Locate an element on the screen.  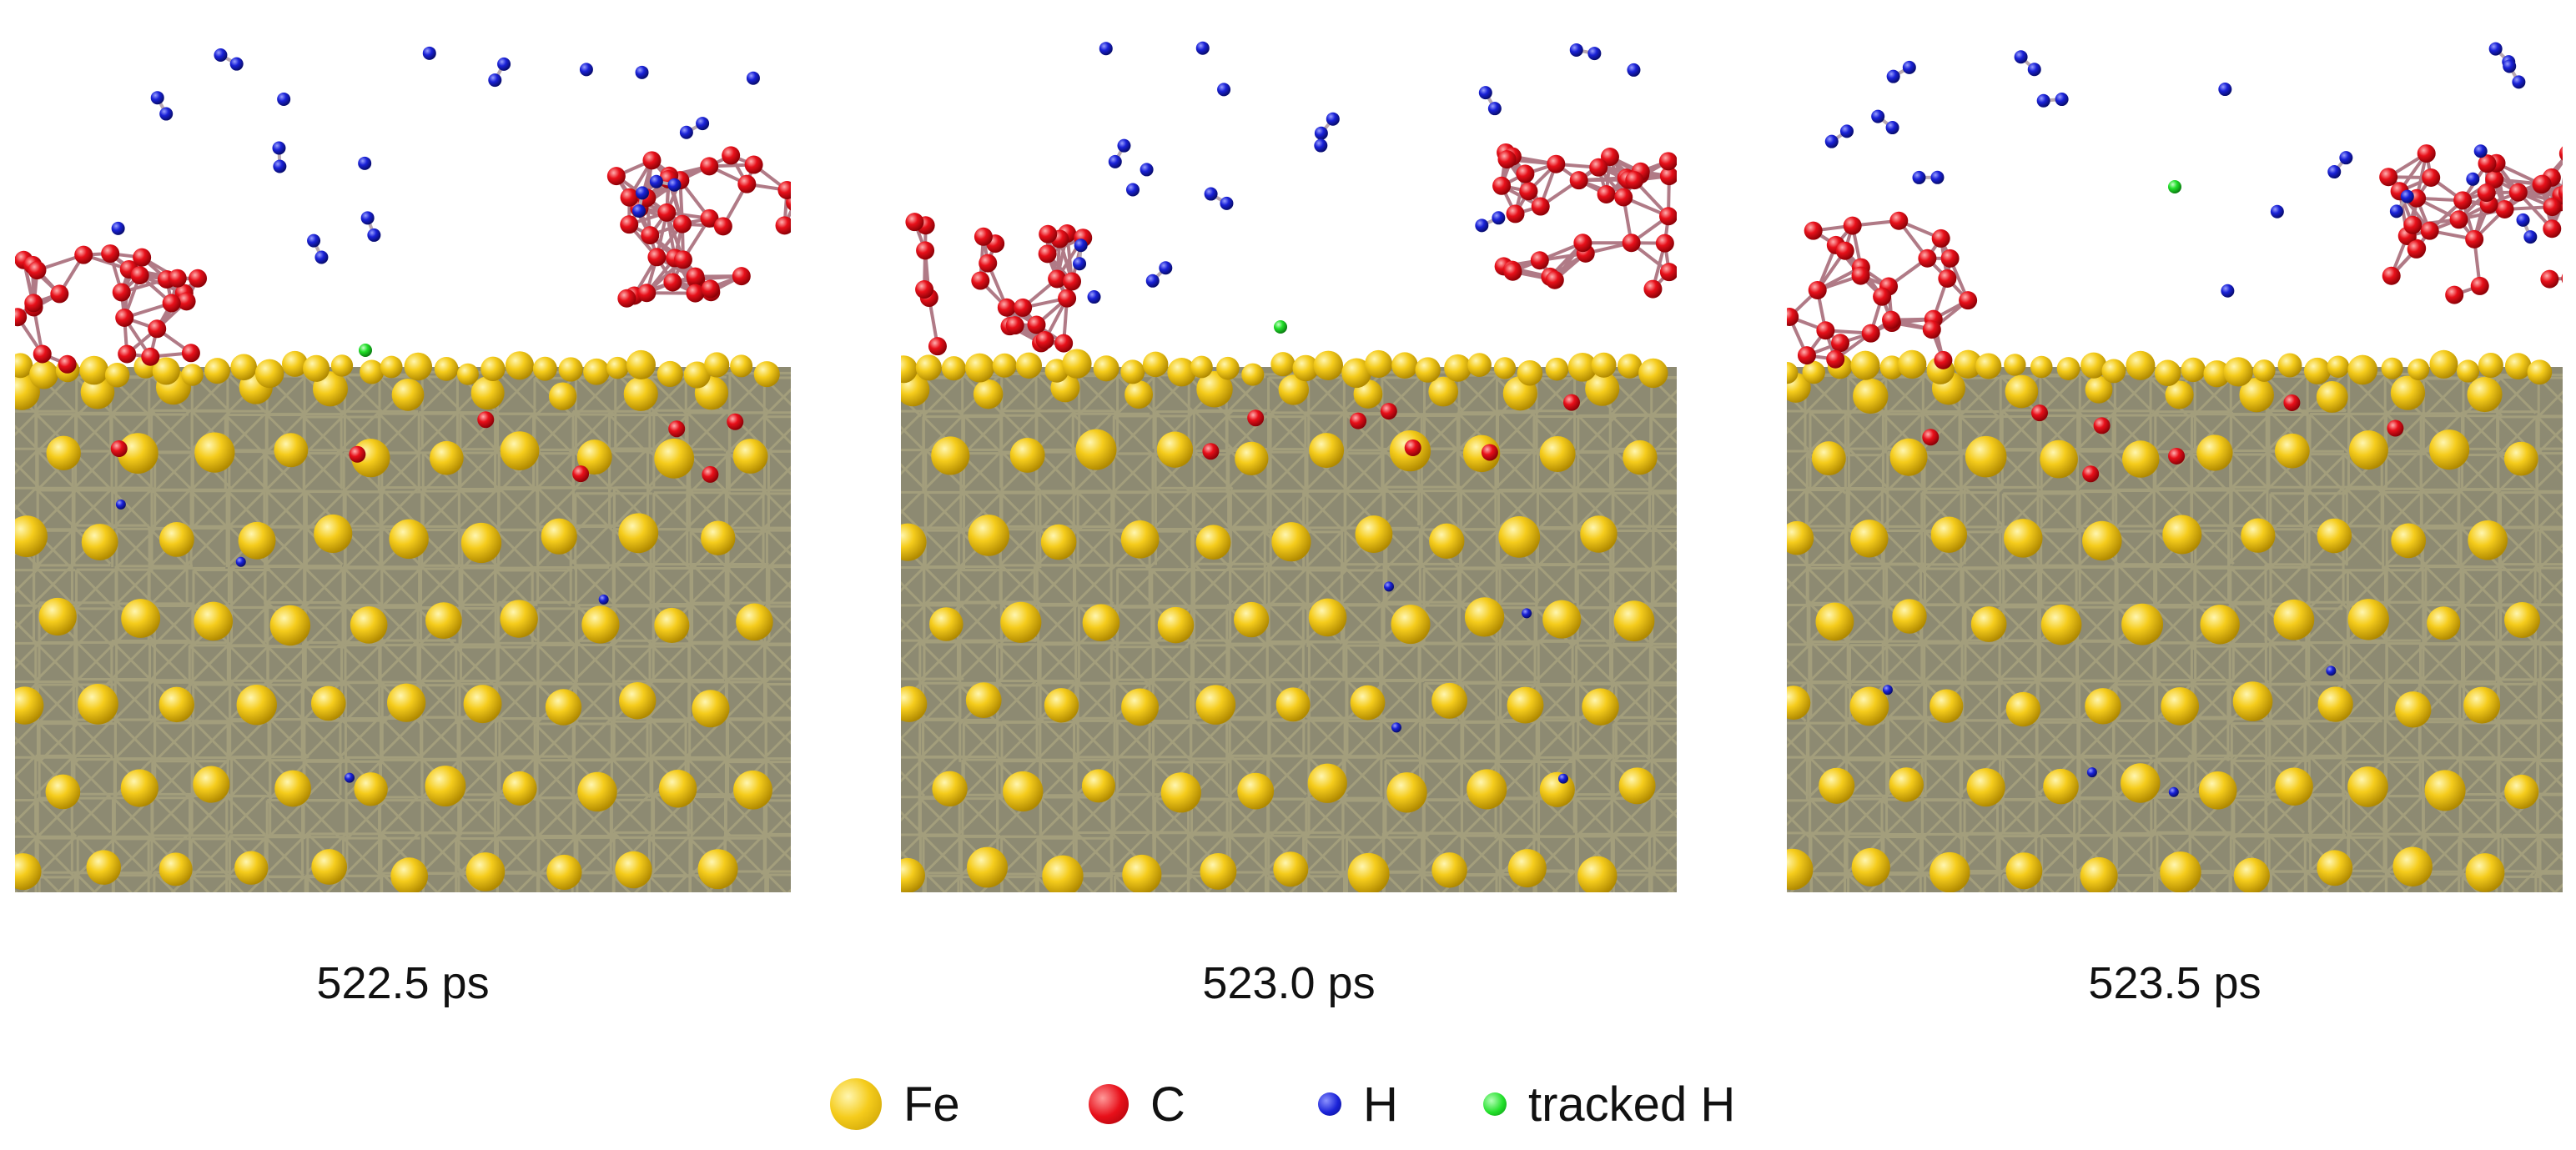
legend-item-tracked-h: tracked H is located at coordinates (1609, 1104).